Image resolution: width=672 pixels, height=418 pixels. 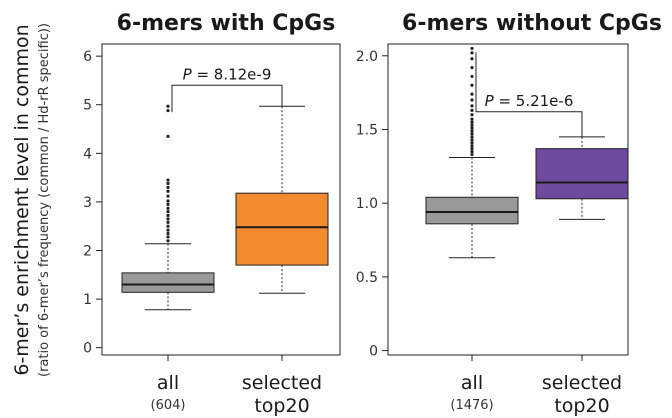 What do you see at coordinates (471, 405) in the screenshot?
I see `category-sublabel: (1476)` at bounding box center [471, 405].